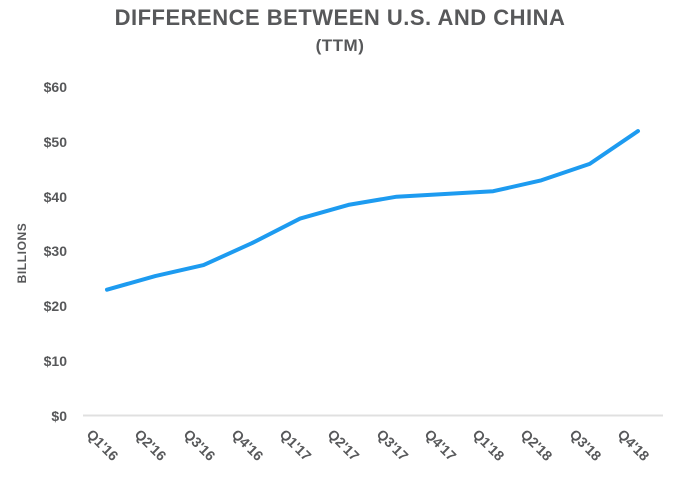 The width and height of the screenshot is (680, 486). I want to click on y-tick-label: $20, so click(55, 306).